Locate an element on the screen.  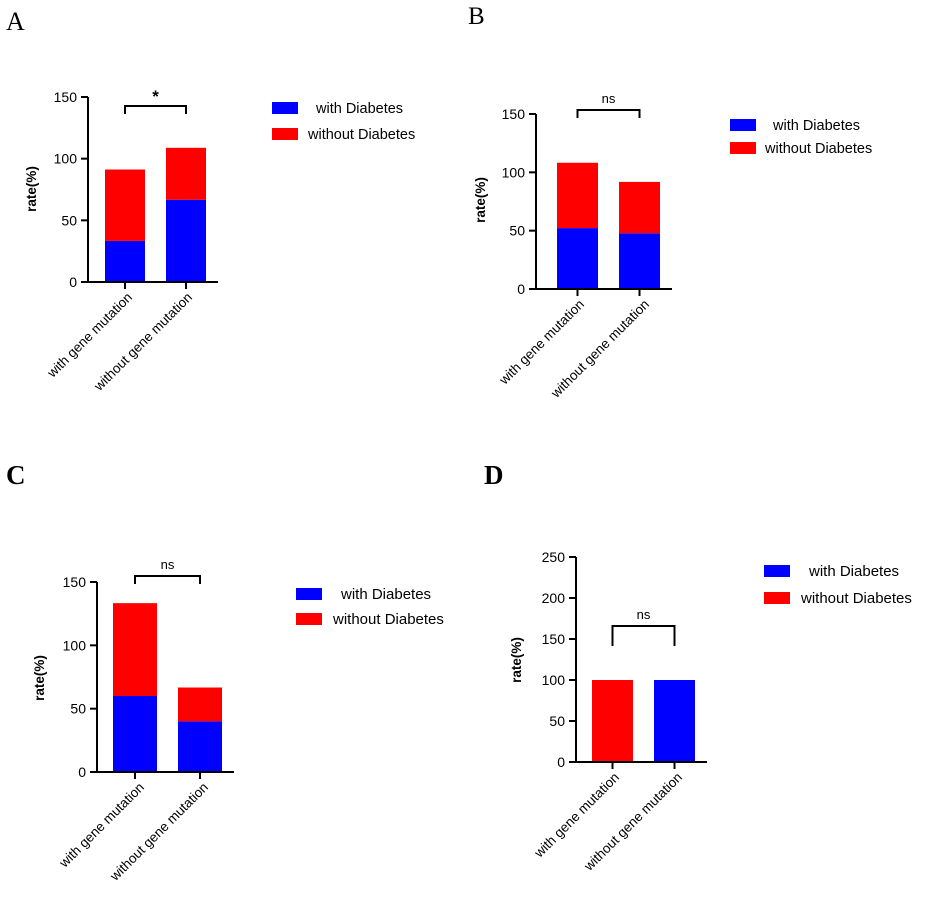
panel-a-ytick-label-100: 100 is located at coordinates (66, 159).